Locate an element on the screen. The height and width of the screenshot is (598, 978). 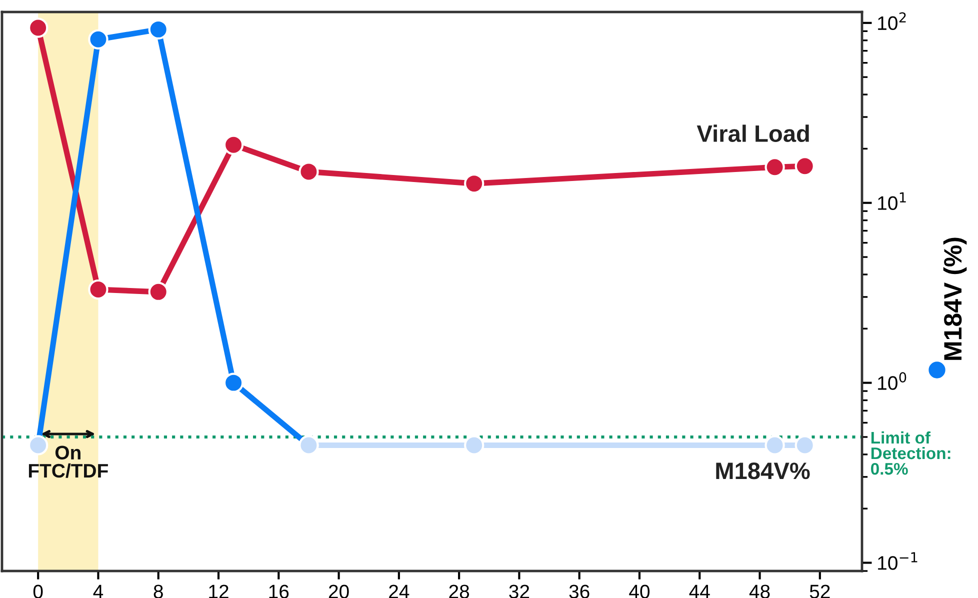
band-label: On FTC/TDF is located at coordinates (68, 462).